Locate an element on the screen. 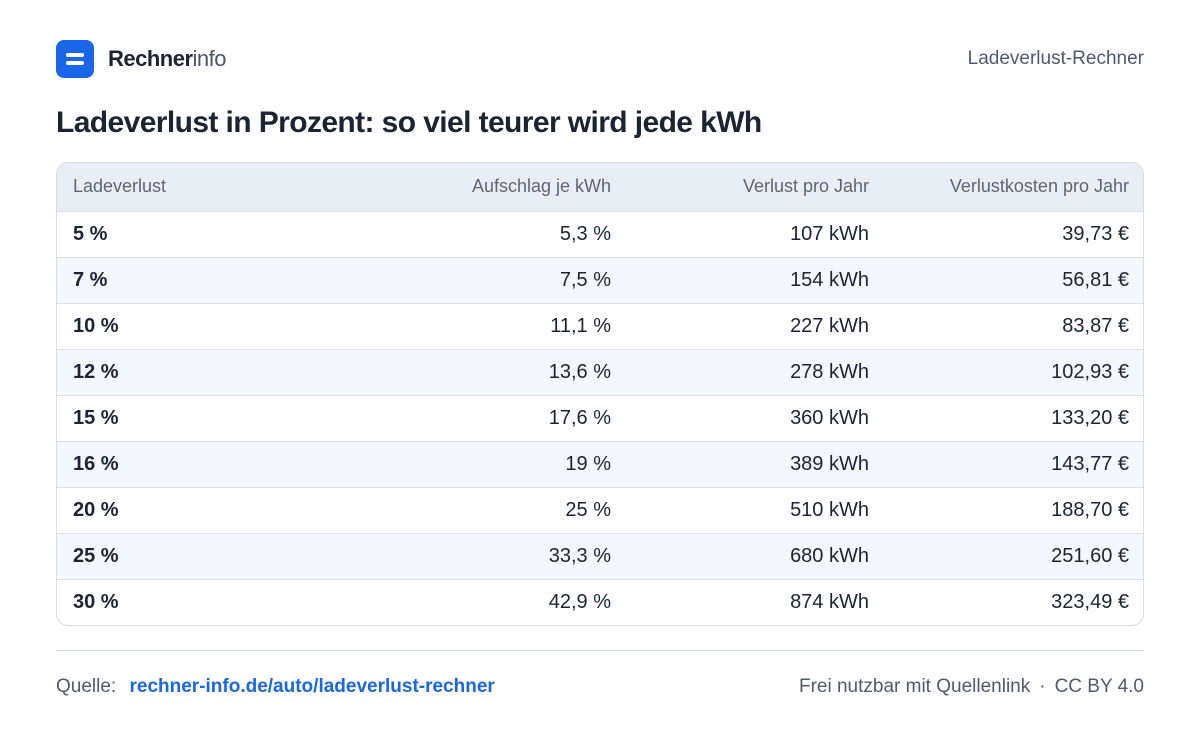 Image resolution: width=1200 pixels, height=730 pixels. table-row: 15 % 17,6 % 360 kWh 133,20 € is located at coordinates (600, 418).